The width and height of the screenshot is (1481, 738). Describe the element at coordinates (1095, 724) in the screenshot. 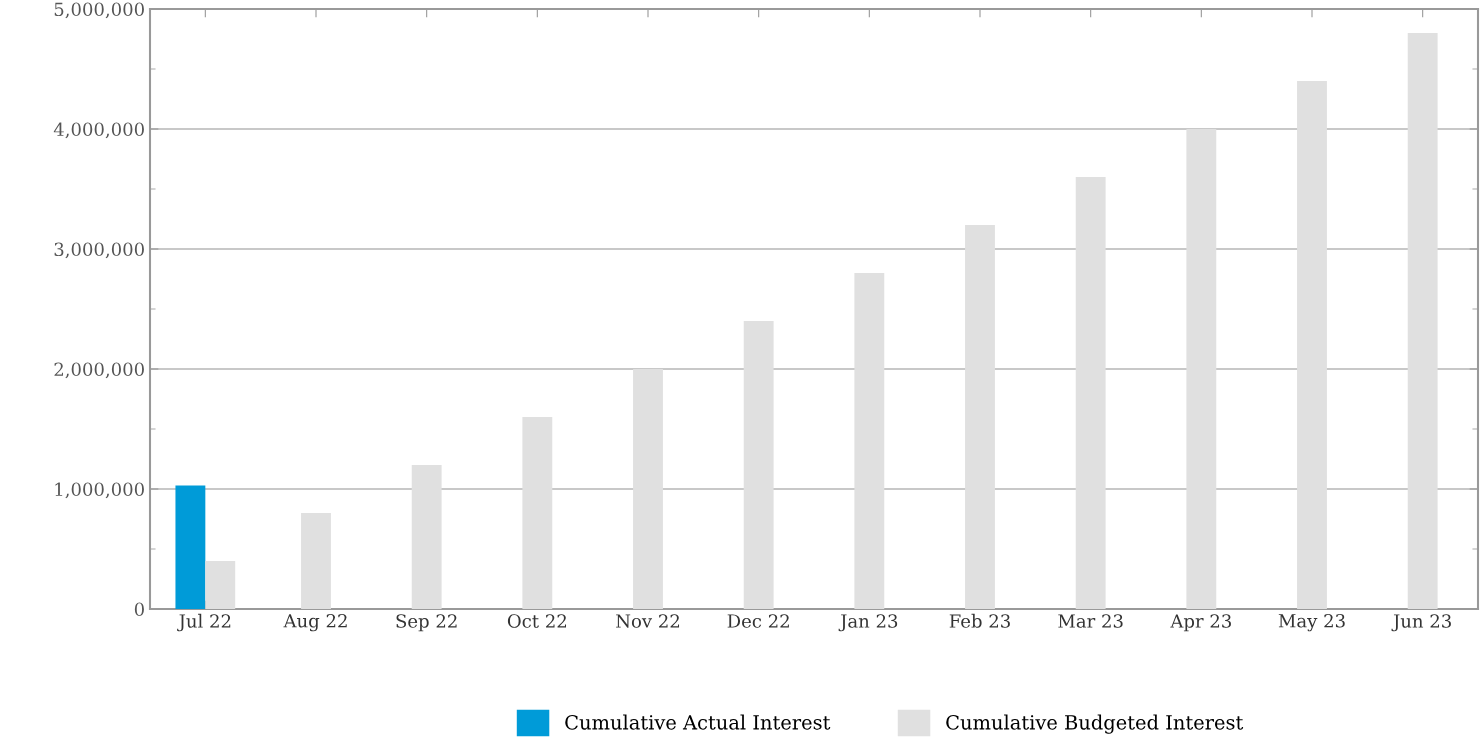

I see `legend-label: Cumulative Budgeted Interest` at that location.